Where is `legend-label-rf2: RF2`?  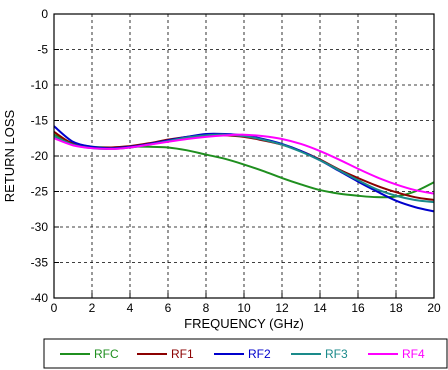
legend-label-rf2: RF2 is located at coordinates (259, 354).